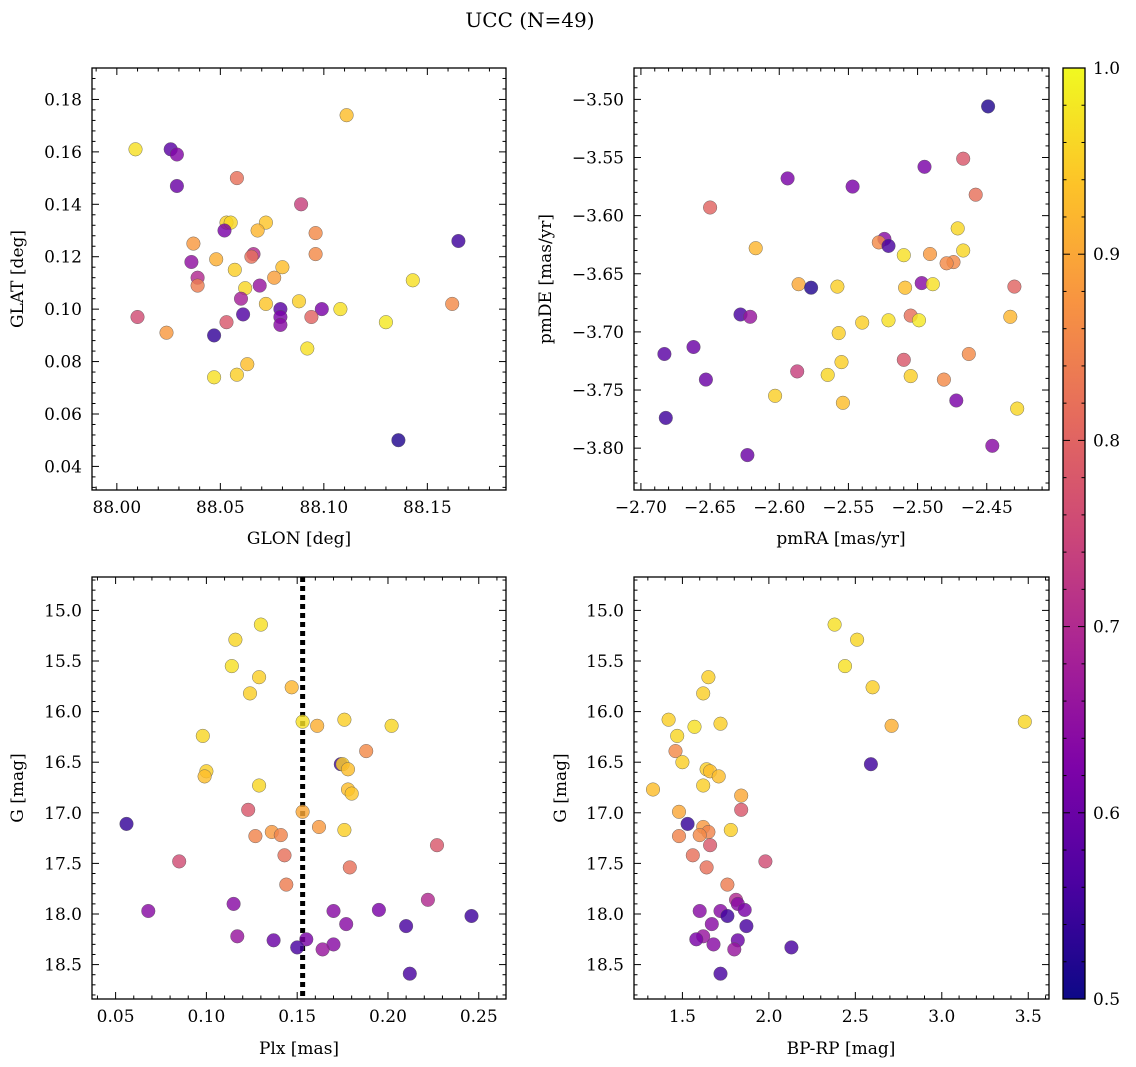  What do you see at coordinates (1091, 534) in the screenshot?
I see `colorbar: 0.5 0.6 0.7 0.8 0.9 1.0` at bounding box center [1091, 534].